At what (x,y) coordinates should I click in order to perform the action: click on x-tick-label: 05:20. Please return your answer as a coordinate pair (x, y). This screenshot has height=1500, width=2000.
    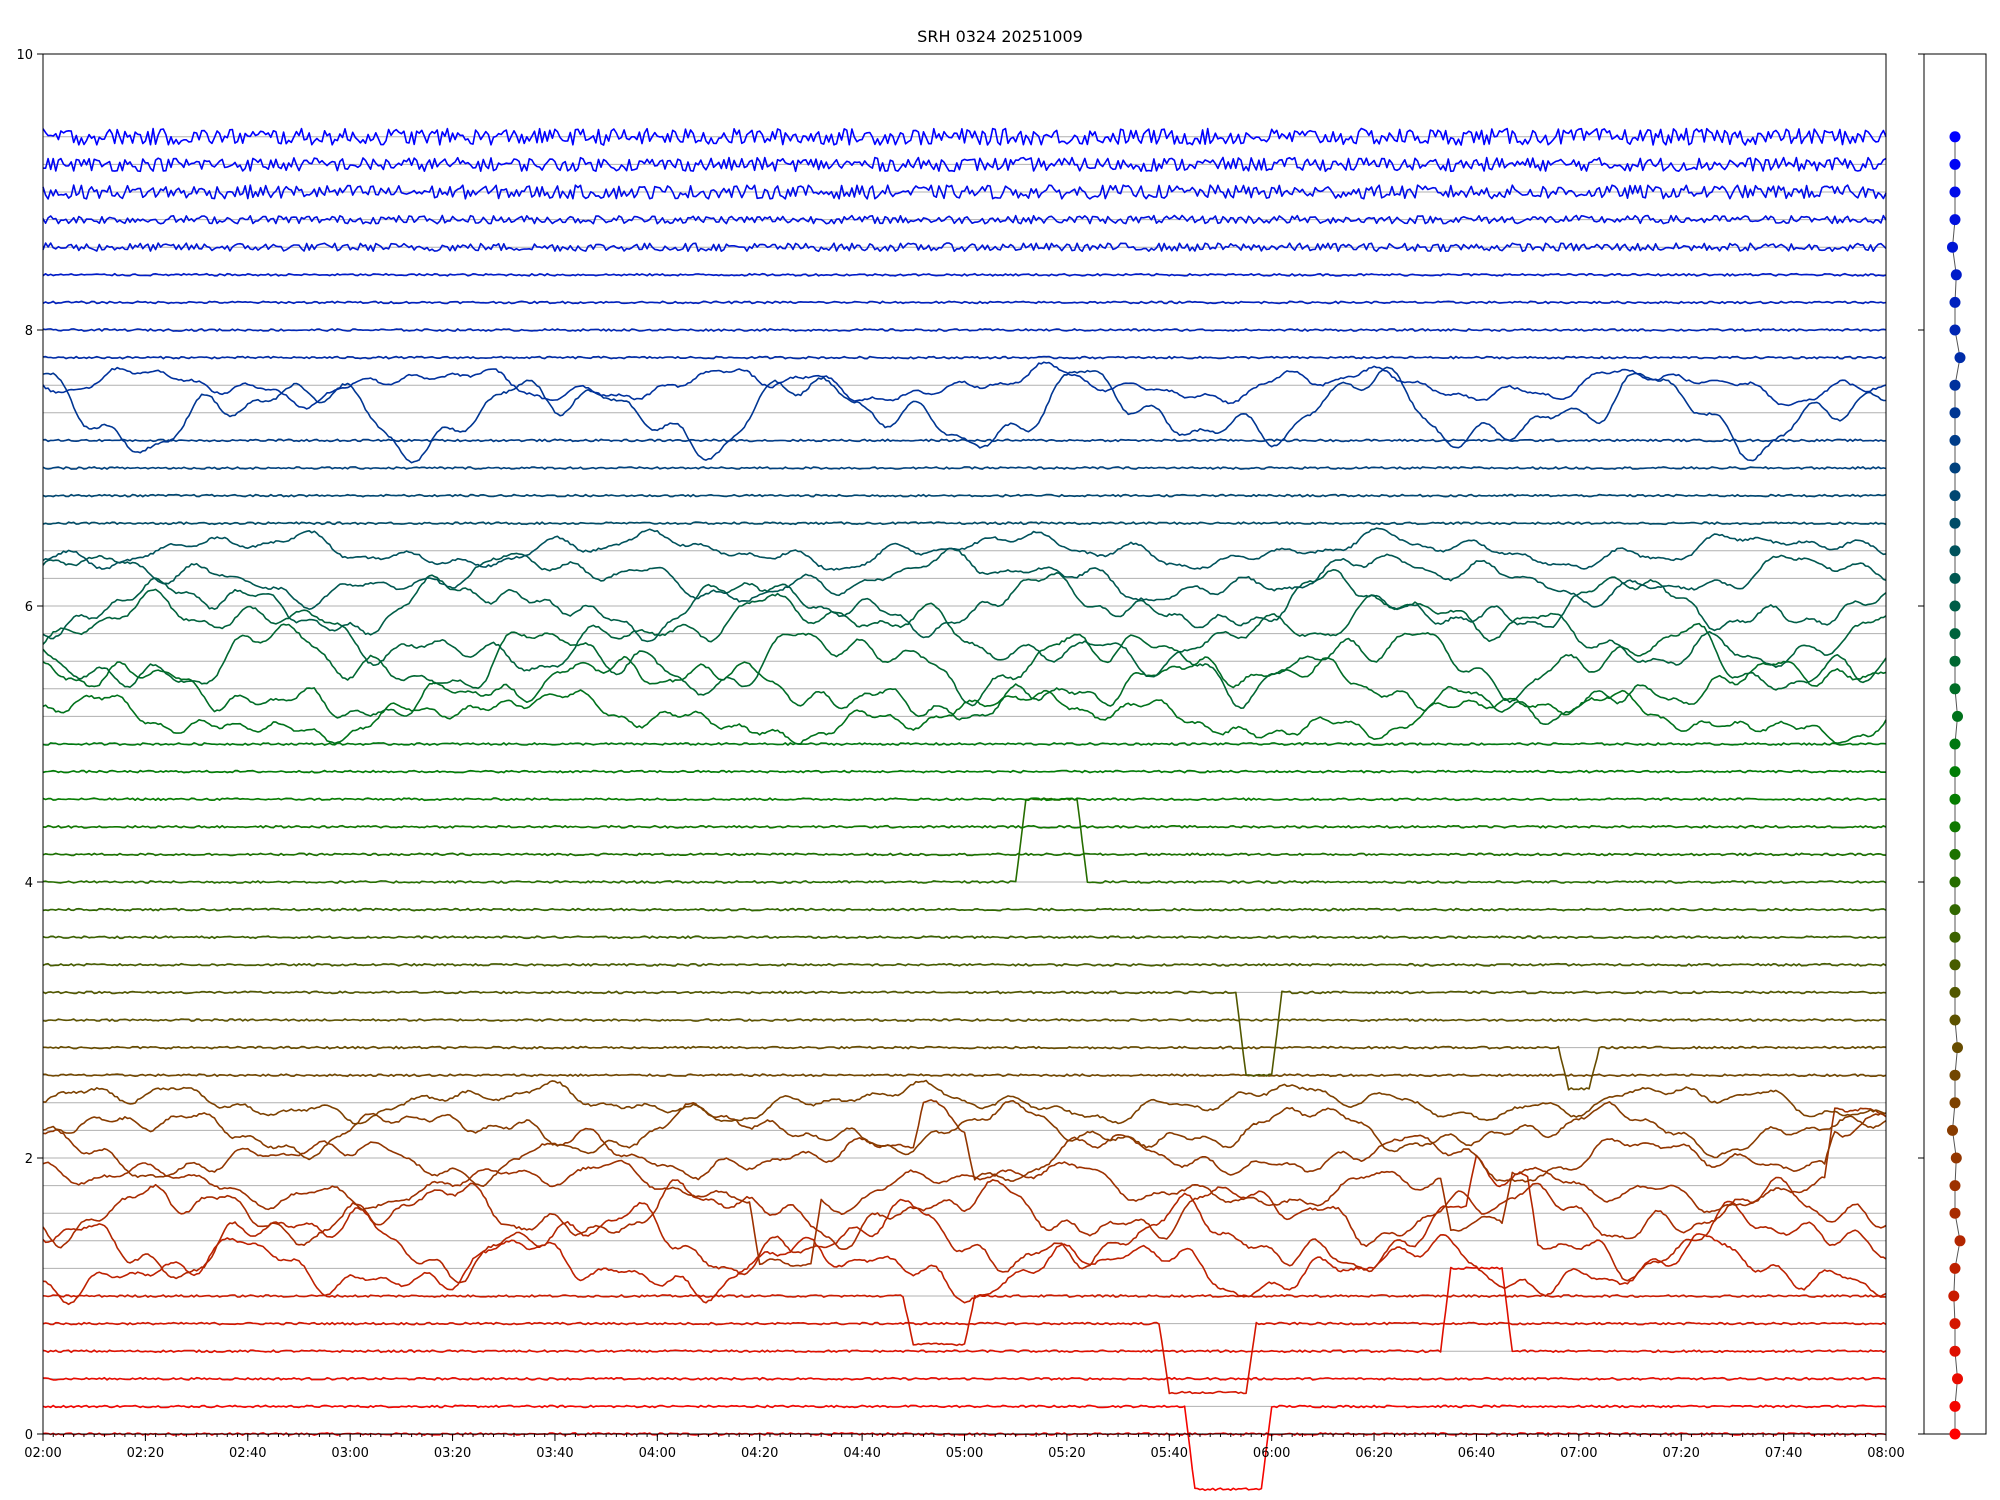
    Looking at the image, I should click on (1066, 1453).